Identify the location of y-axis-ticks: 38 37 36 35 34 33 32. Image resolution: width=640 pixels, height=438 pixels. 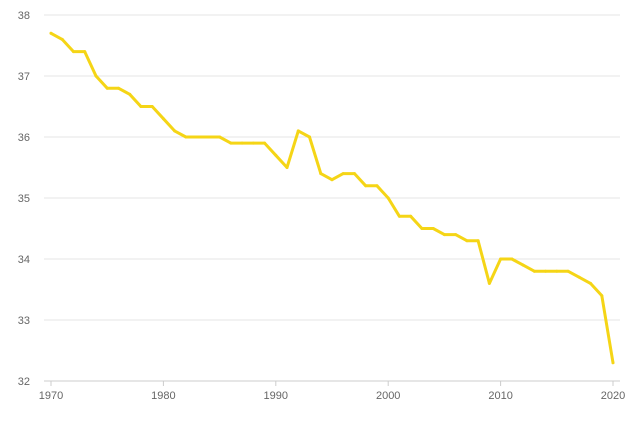
(24, 199).